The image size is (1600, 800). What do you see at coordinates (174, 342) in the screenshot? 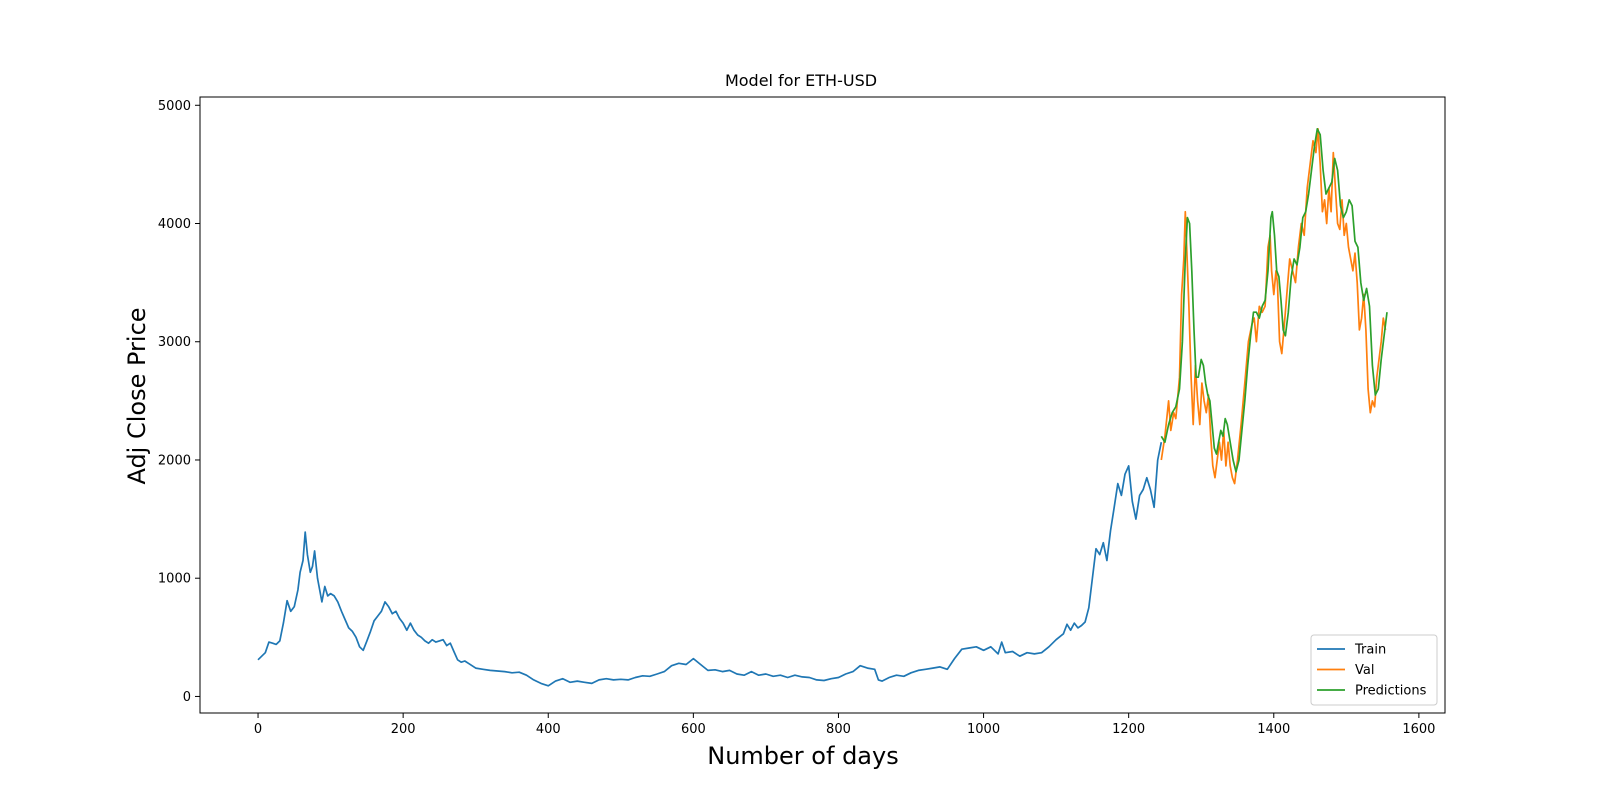
I see `y-tick-label-3000: 3000` at bounding box center [174, 342].